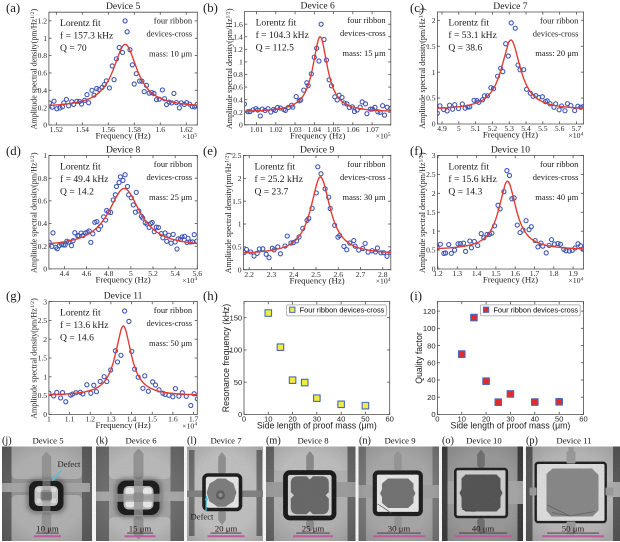  What do you see at coordinates (315, 129) in the screenshot?
I see `svg-text: 1.04` at bounding box center [315, 129].